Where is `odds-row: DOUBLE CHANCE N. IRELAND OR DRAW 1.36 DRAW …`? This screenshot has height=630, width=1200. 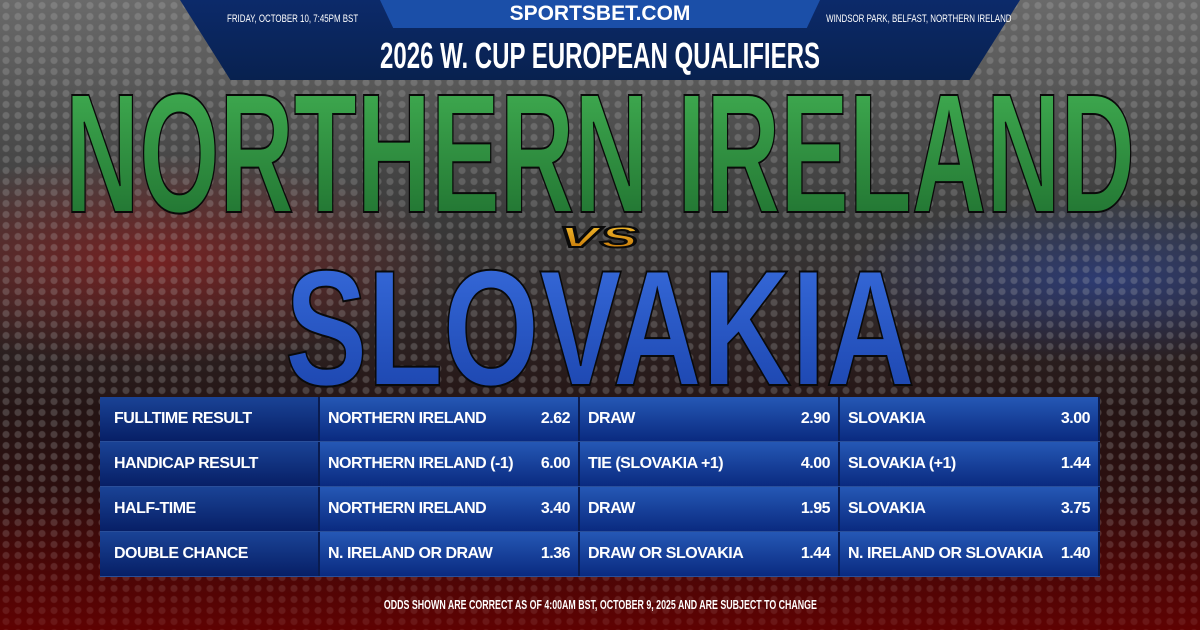 odds-row: DOUBLE CHANCE N. IRELAND OR DRAW 1.36 DRAW … is located at coordinates (600, 554).